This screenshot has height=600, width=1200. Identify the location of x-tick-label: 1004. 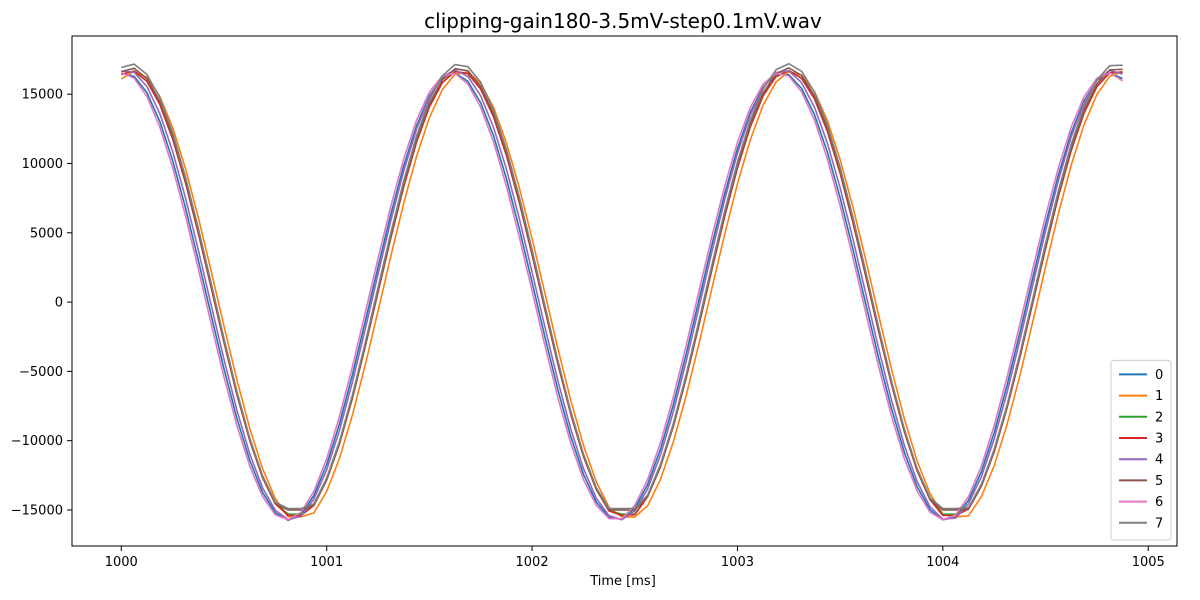
(942, 562).